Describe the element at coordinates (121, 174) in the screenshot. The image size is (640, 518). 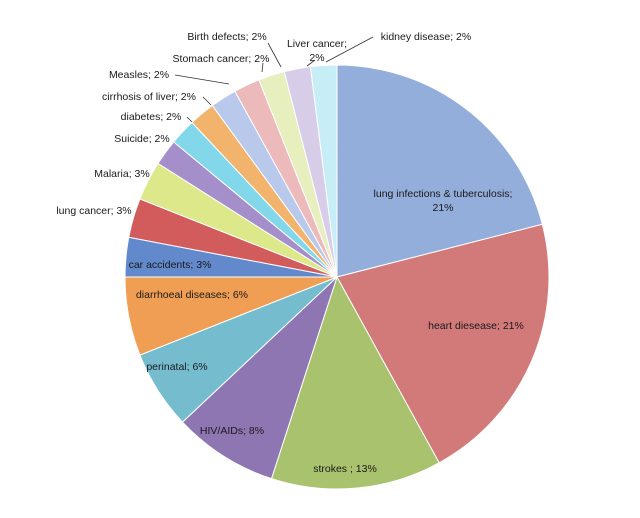
I see `slice-label-malaria: Malaria; 3%` at that location.